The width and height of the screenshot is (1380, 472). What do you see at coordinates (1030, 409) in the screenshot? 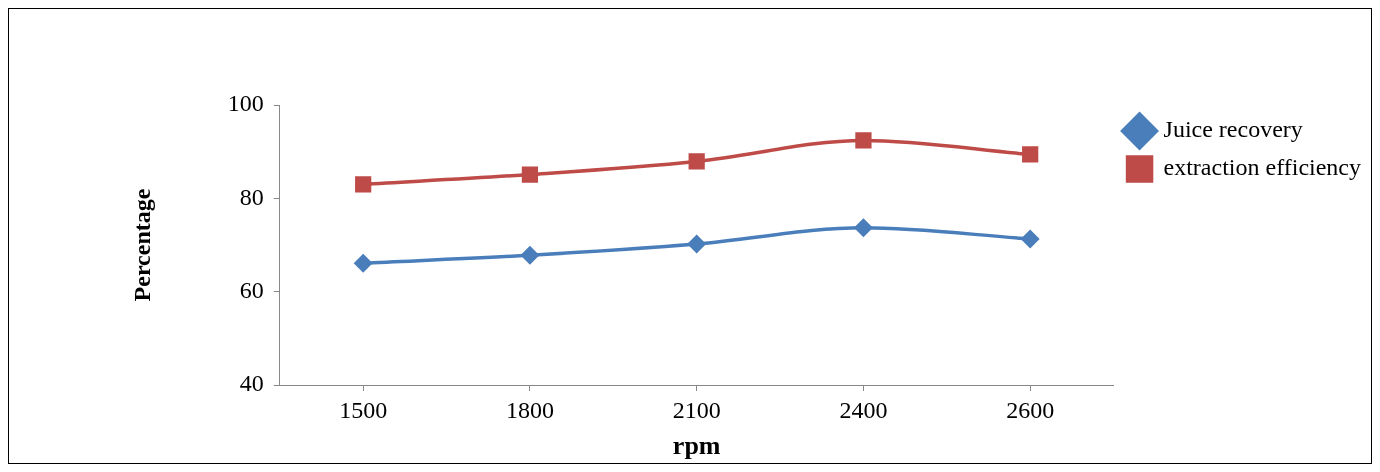
I see `x-tick-label: 2600` at bounding box center [1030, 409].